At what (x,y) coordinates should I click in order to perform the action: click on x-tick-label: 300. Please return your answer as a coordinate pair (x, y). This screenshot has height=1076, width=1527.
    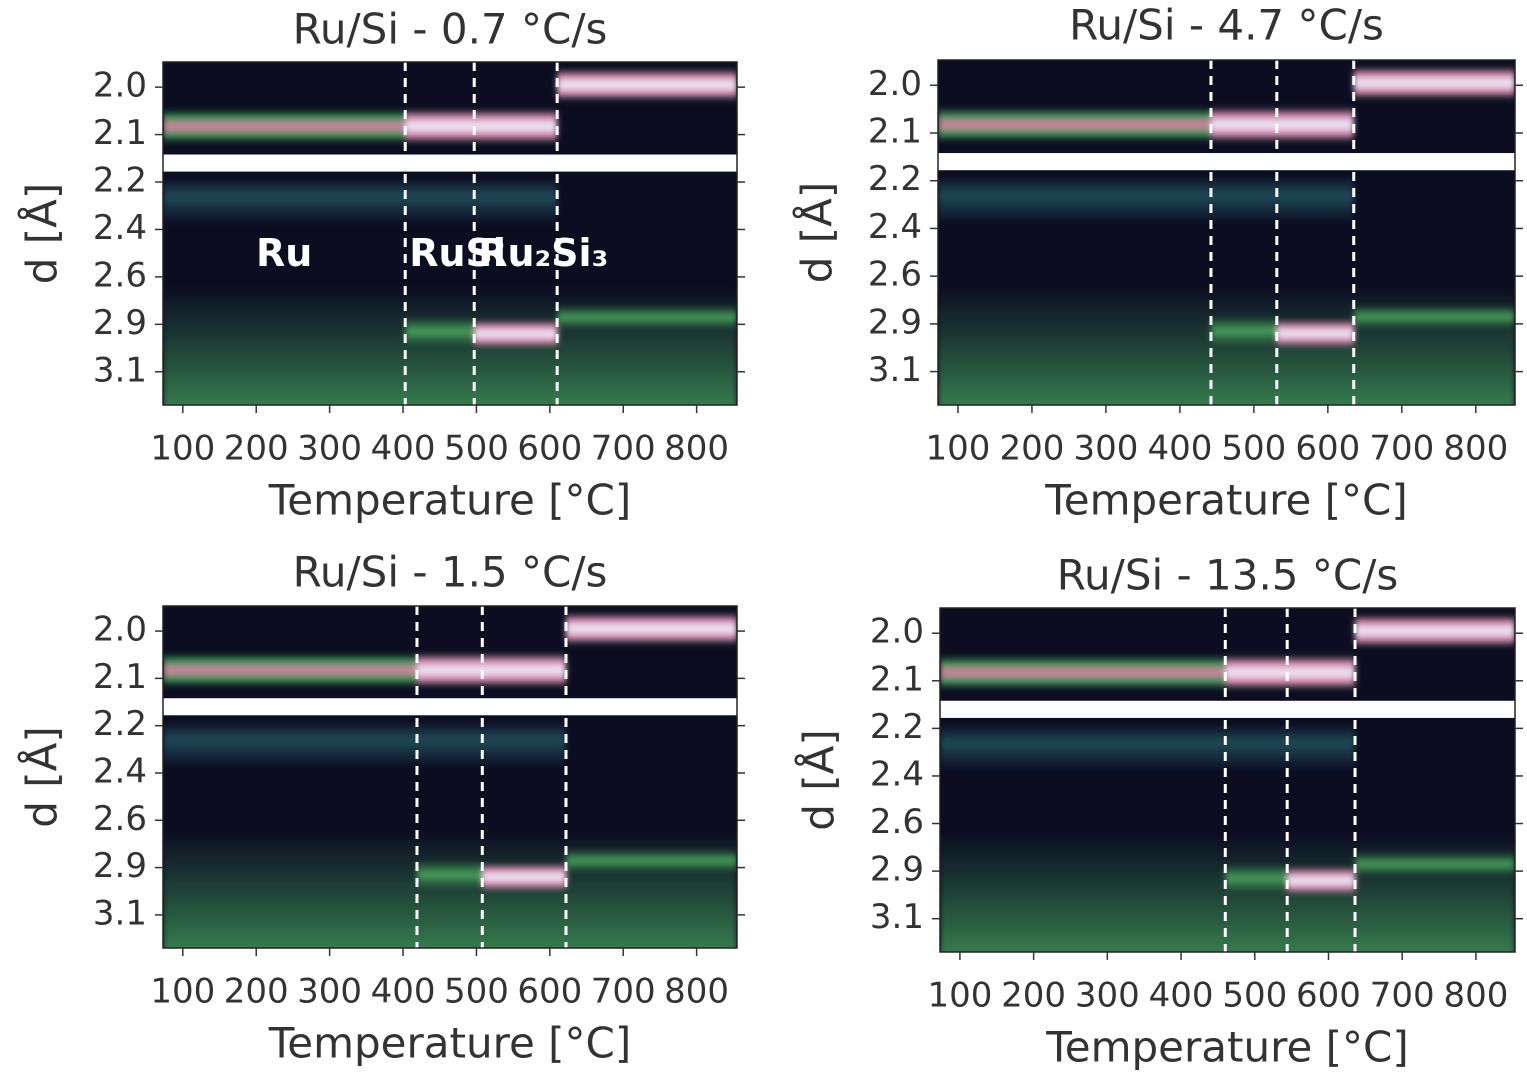
    Looking at the image, I should click on (1107, 996).